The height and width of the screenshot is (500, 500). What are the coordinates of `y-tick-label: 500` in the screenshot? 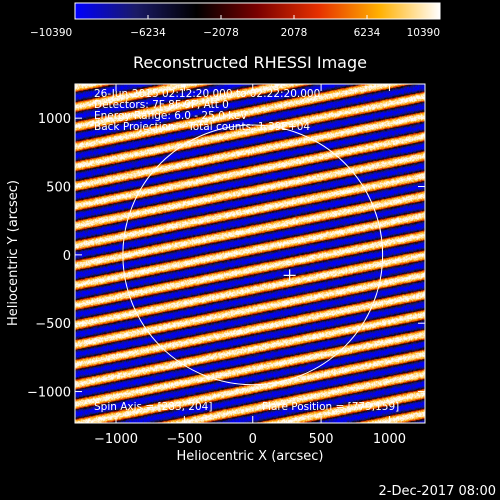 It's located at (58, 188).